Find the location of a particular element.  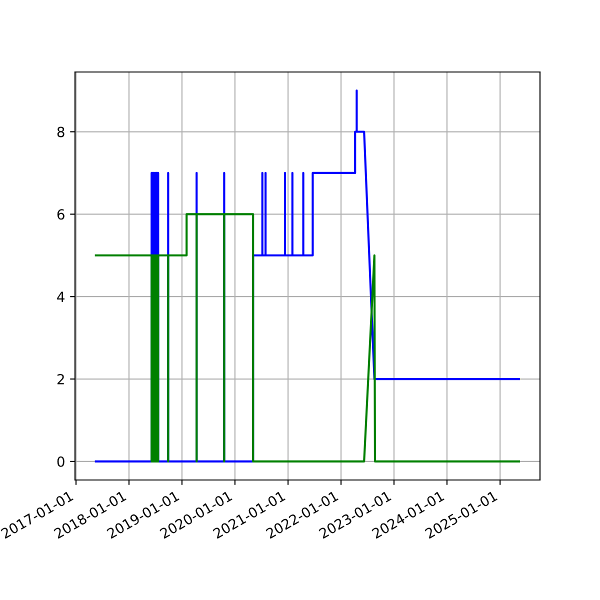

y-tick-label: 2 is located at coordinates (60, 379).